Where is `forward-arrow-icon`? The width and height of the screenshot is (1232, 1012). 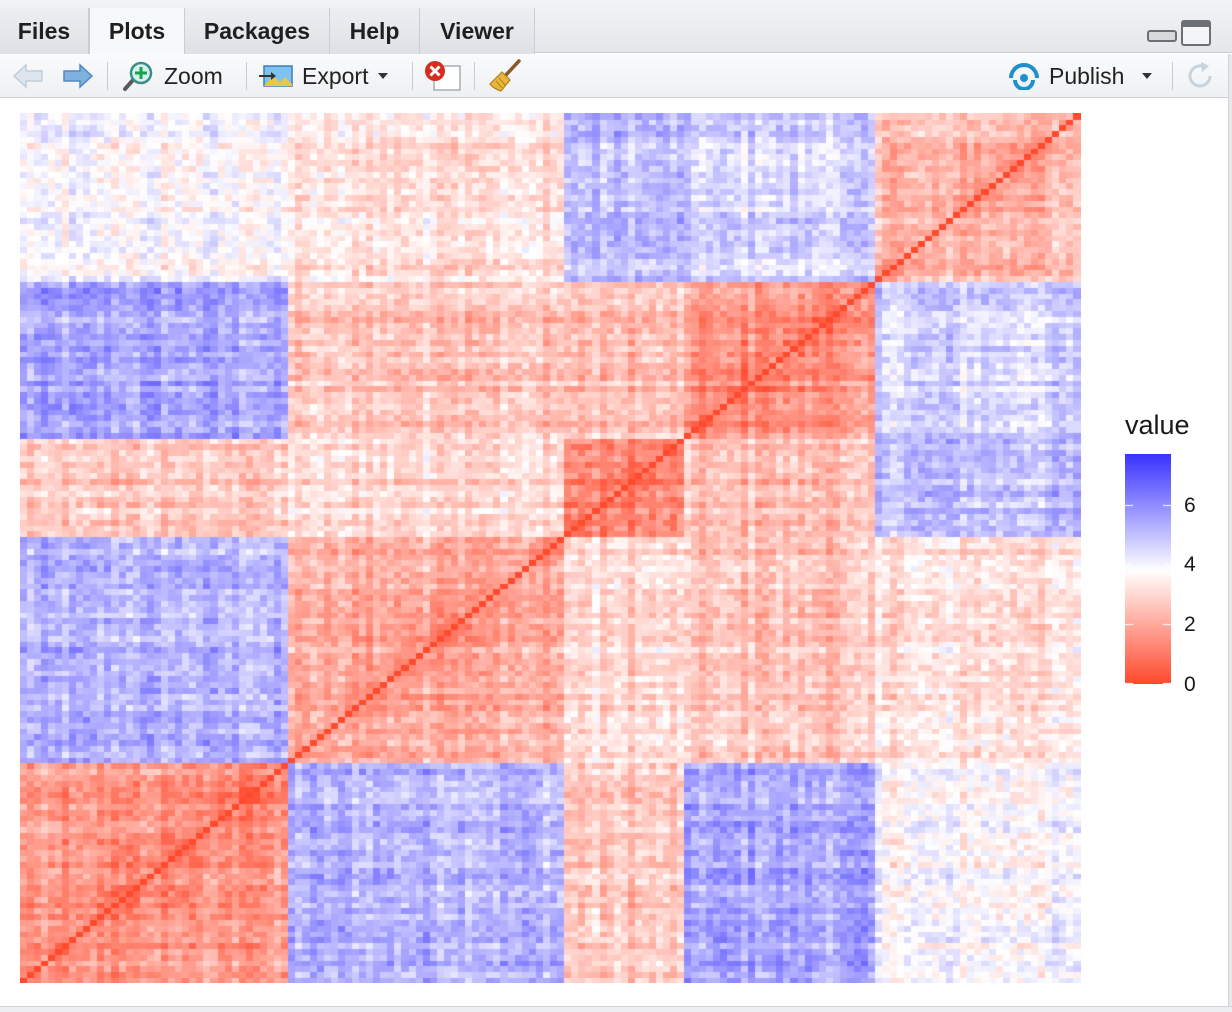
forward-arrow-icon is located at coordinates (78, 76).